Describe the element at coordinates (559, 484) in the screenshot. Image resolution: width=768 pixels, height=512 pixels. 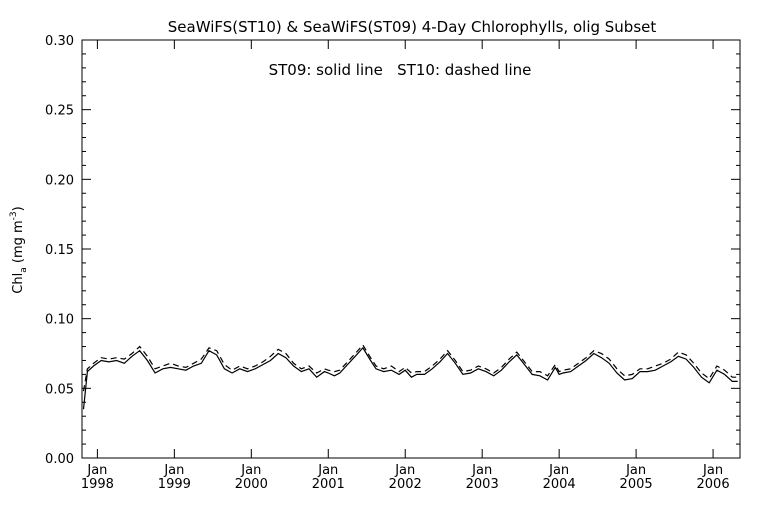
I see `x-tick-year-label: 2004` at that location.